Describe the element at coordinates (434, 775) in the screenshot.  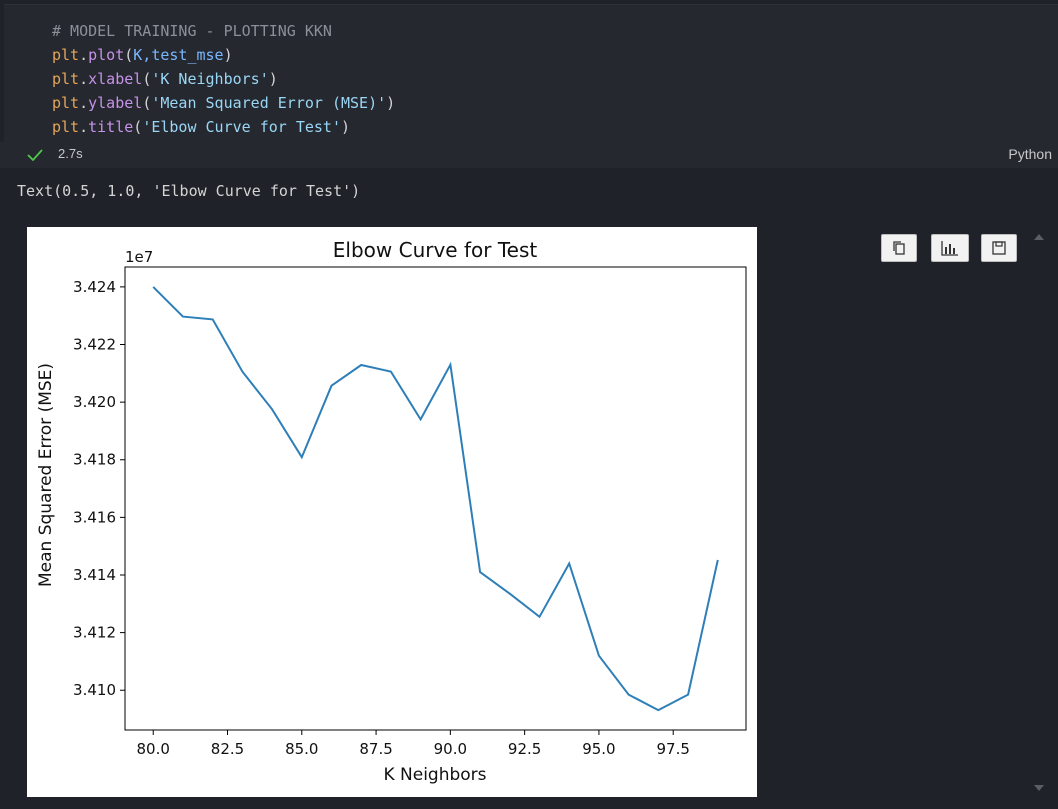
I see `x-axis-label: K Neighbors` at that location.